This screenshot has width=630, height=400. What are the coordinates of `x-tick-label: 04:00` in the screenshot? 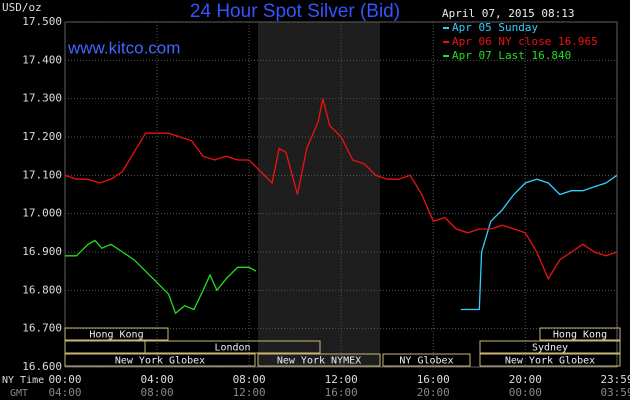 It's located at (157, 379).